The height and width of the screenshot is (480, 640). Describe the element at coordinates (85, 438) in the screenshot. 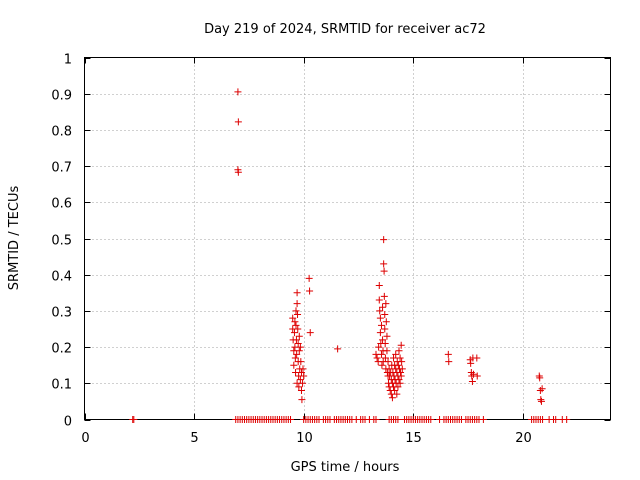

I see `x-tick-label: 0` at that location.